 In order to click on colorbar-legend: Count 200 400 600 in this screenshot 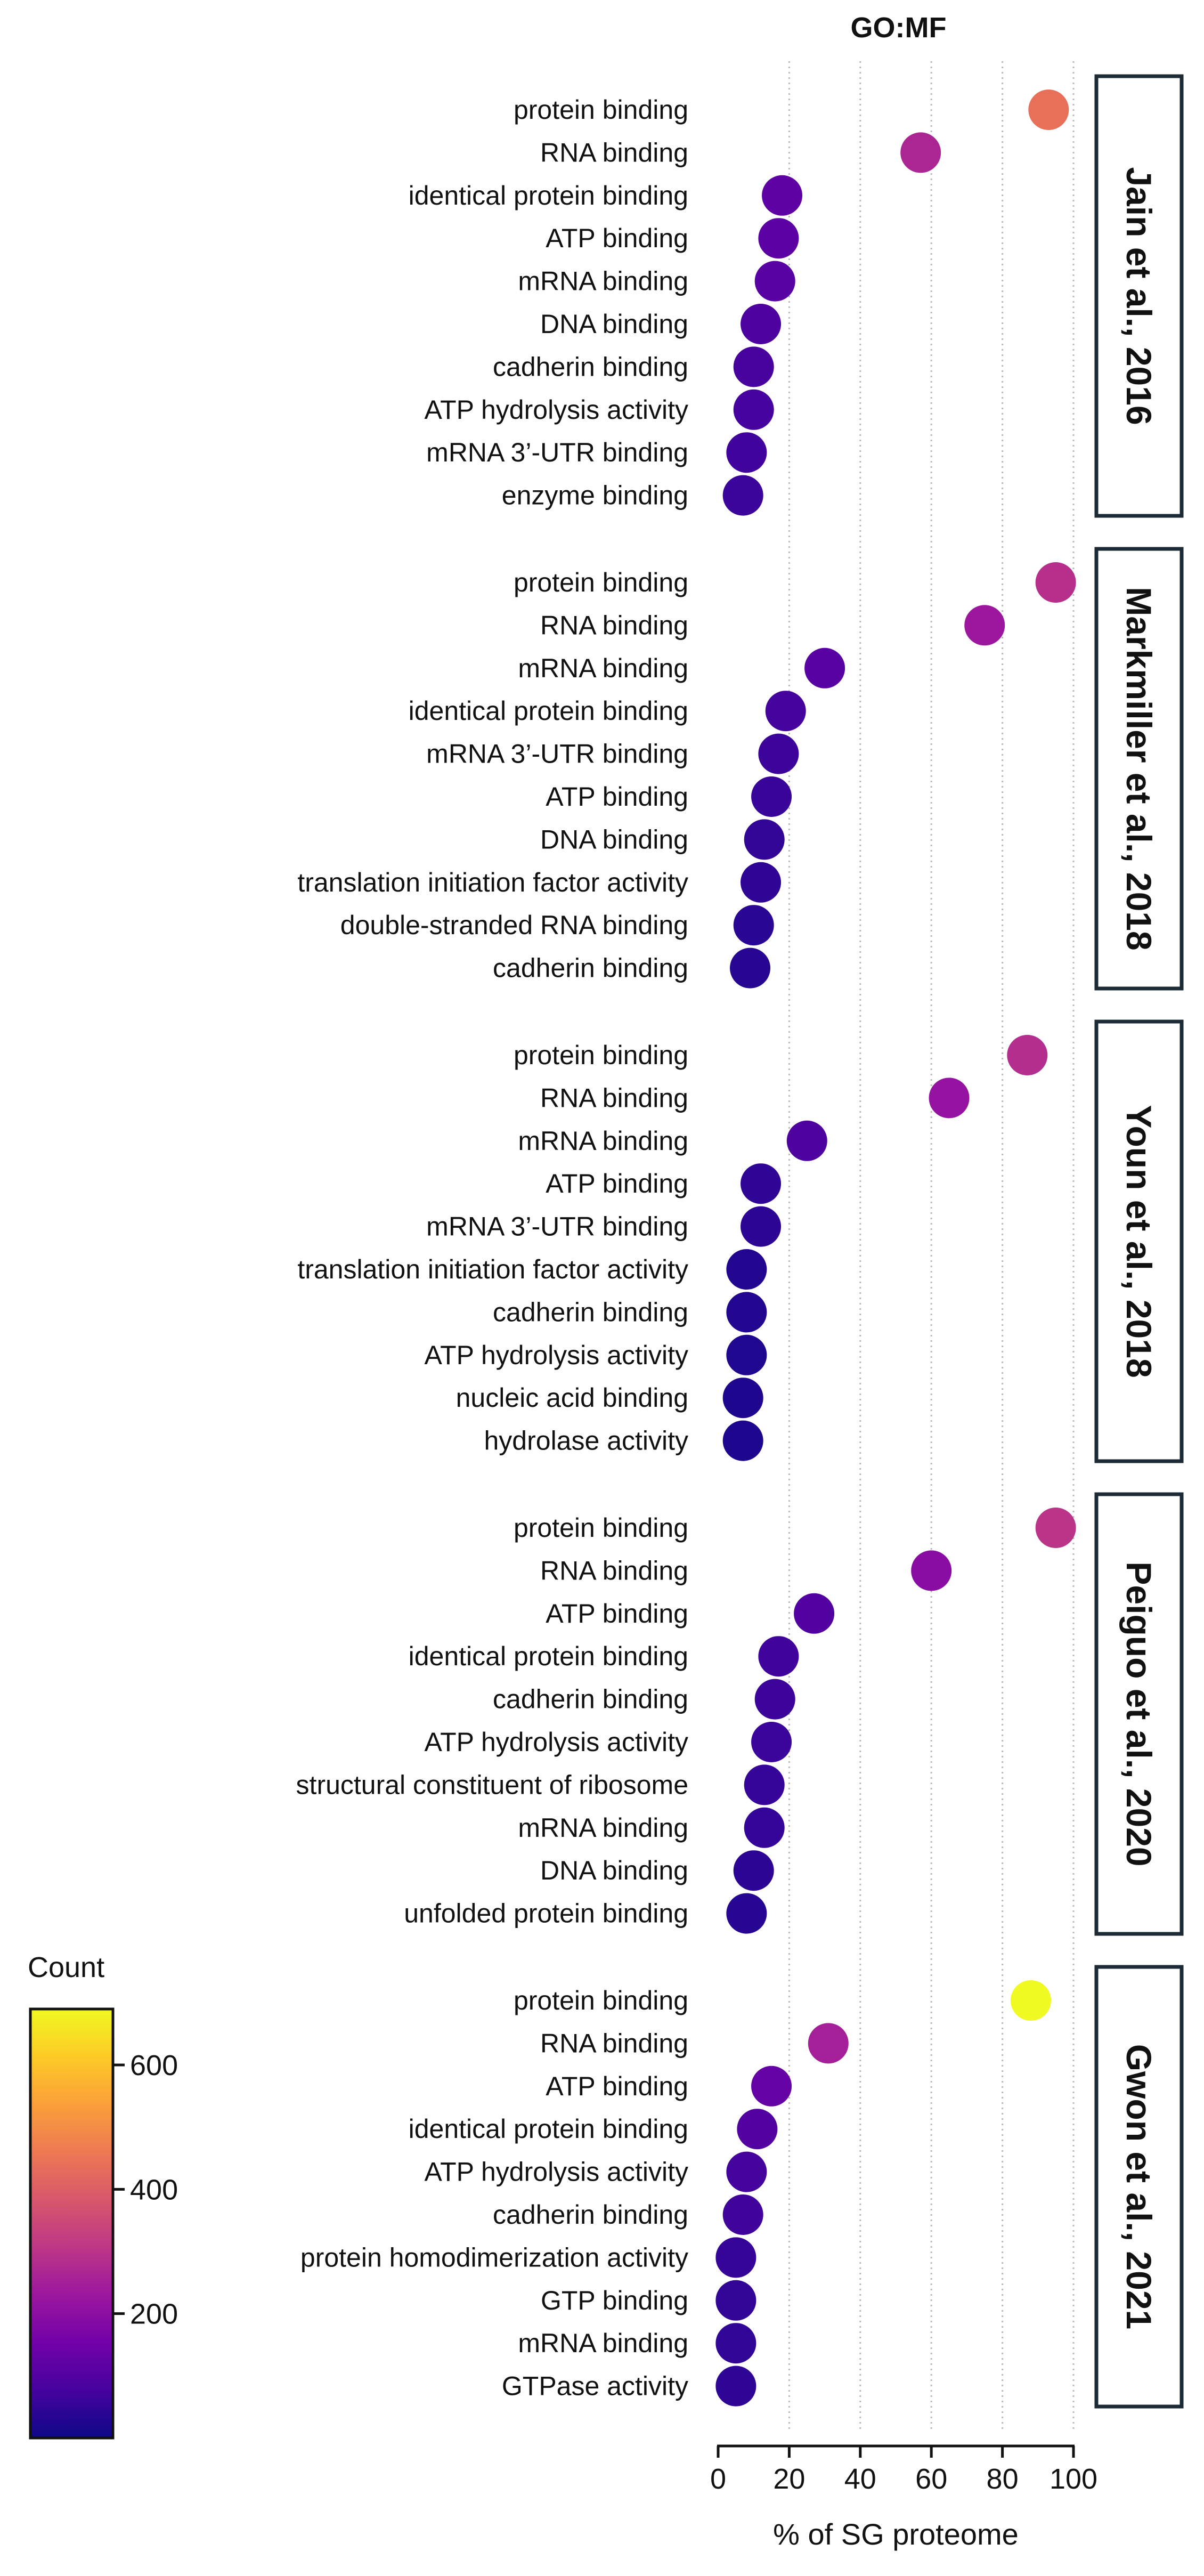, I will do `click(103, 2195)`.